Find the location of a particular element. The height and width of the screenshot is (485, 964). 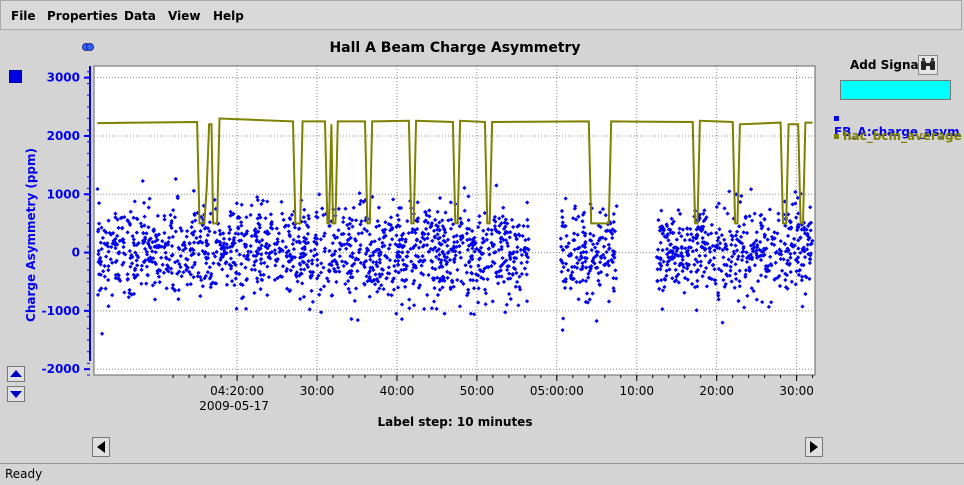

scroll-up-button is located at coordinates (16, 374).